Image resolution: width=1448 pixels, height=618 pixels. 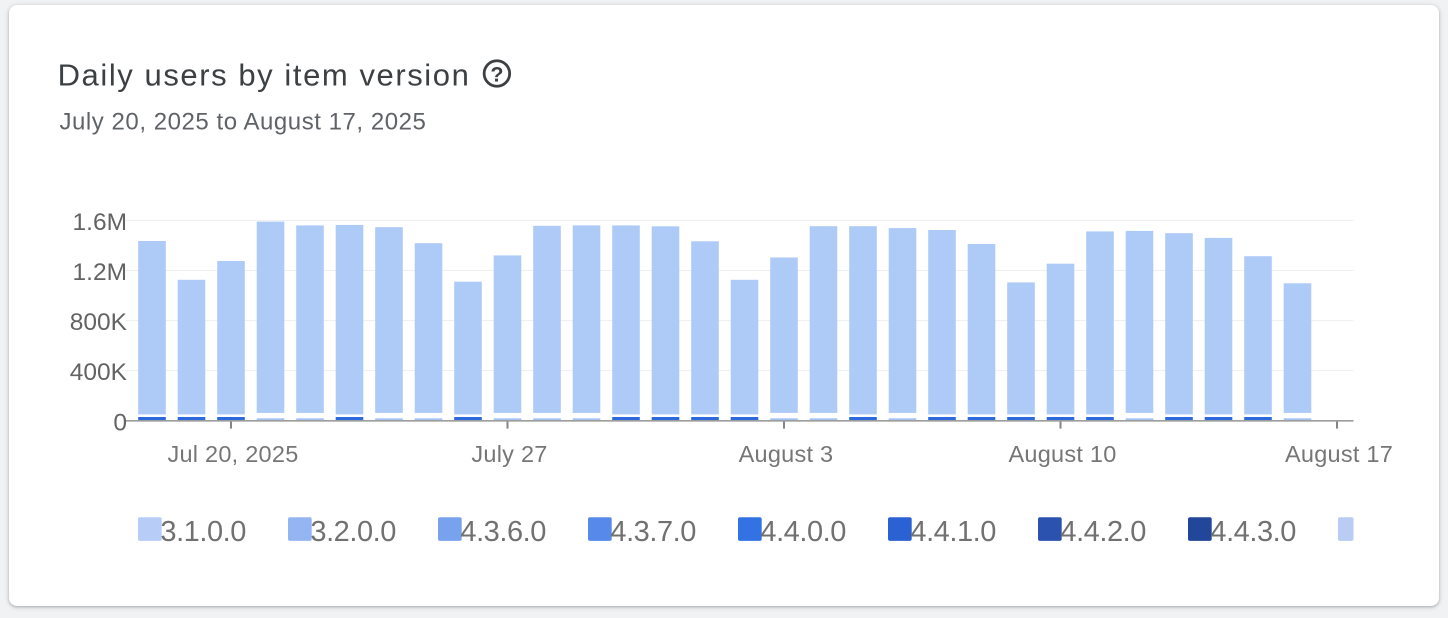 What do you see at coordinates (232, 454) in the screenshot?
I see `svg-text: Jul 20, 2025` at bounding box center [232, 454].